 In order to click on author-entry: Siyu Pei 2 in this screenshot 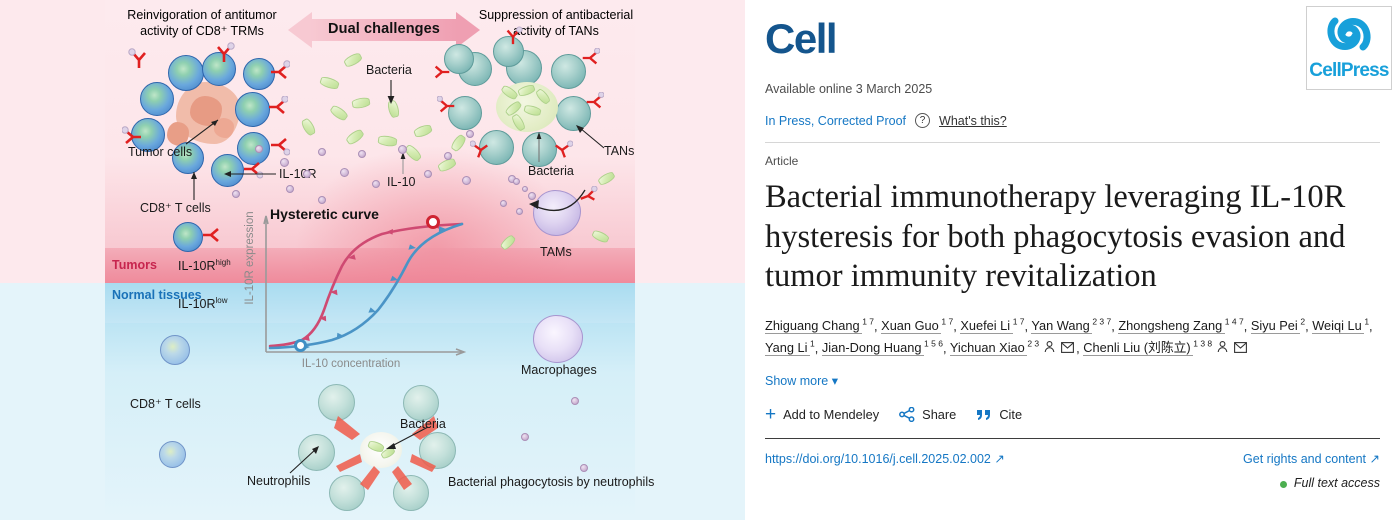, I will do `click(1277, 326)`.